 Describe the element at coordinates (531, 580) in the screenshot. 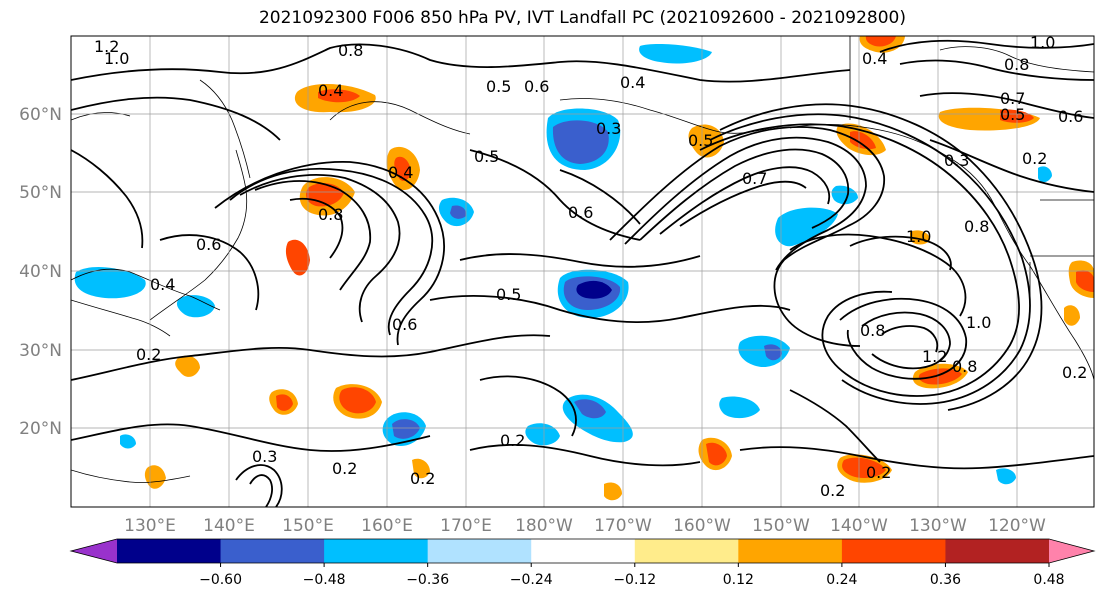

I see `colorbar-tick-label: −0.24` at that location.